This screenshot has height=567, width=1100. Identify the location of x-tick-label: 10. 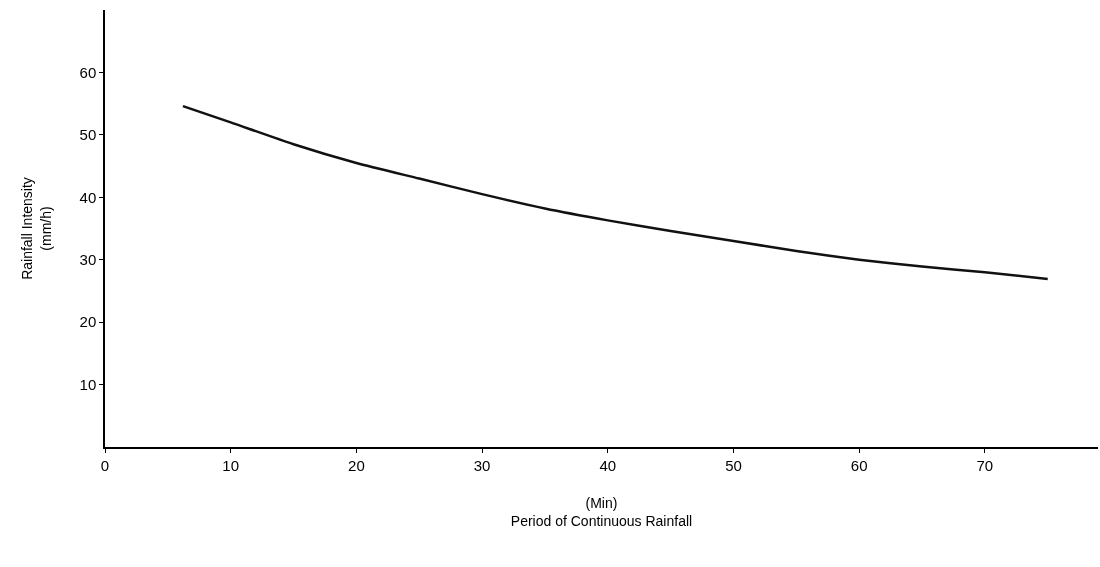
(231, 465).